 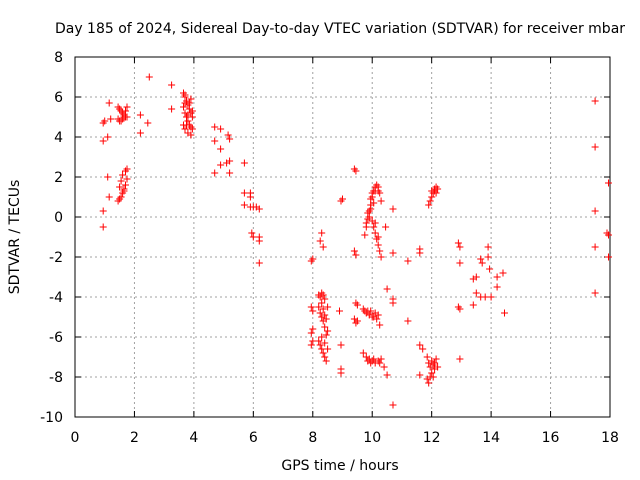 I want to click on y-tick-label: 6, so click(x=58, y=98).